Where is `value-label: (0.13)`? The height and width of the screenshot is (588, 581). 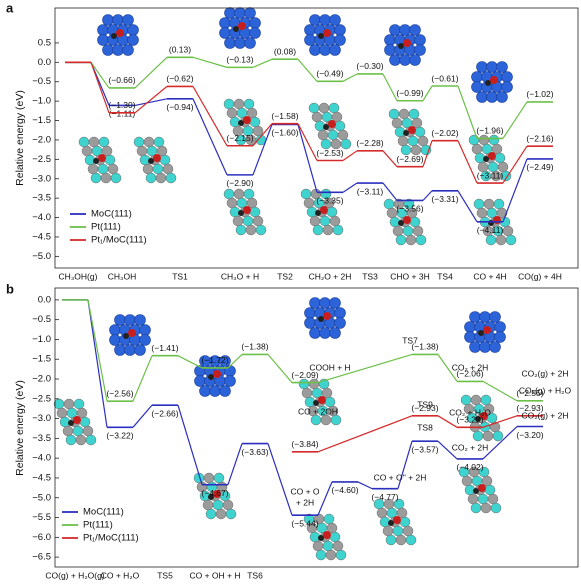 value-label: (0.13) is located at coordinates (180, 50).